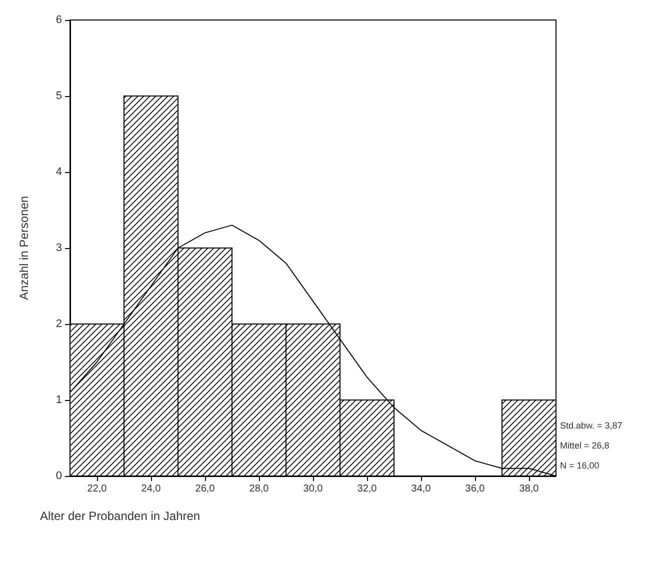 The height and width of the screenshot is (561, 651). Describe the element at coordinates (151, 489) in the screenshot. I see `x-tick-label: 24,0` at that location.